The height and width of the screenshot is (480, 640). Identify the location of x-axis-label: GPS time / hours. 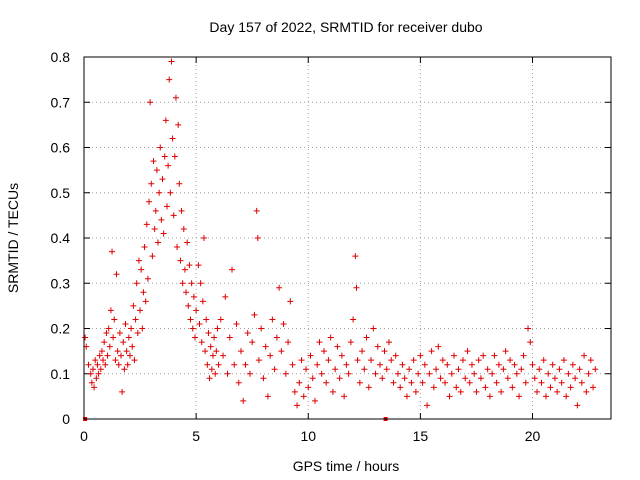
(346, 466).